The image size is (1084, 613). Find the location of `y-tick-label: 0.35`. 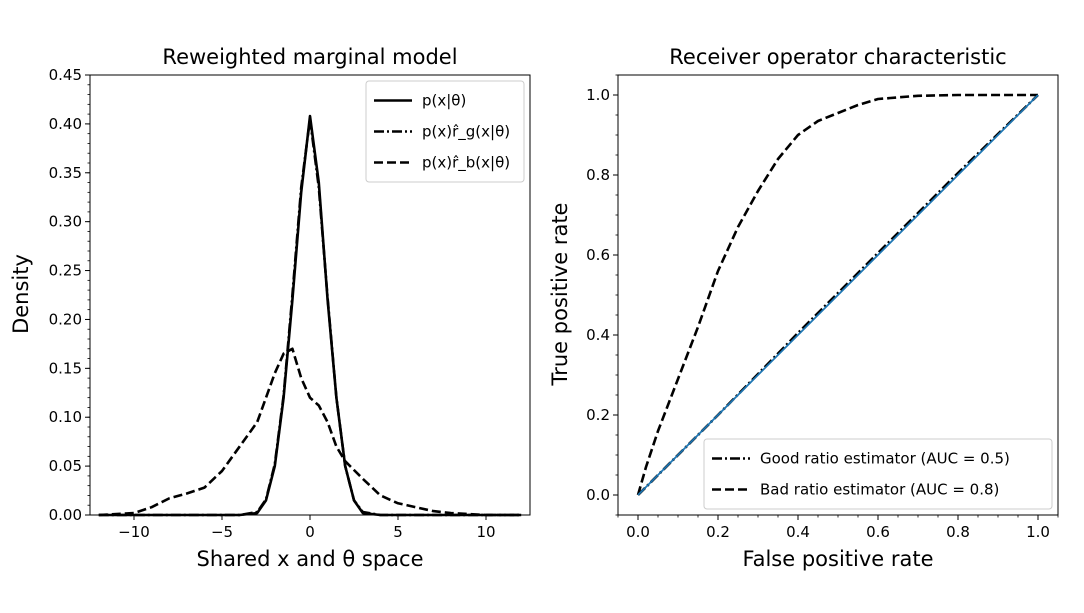

y-tick-label: 0.35 is located at coordinates (65, 173).